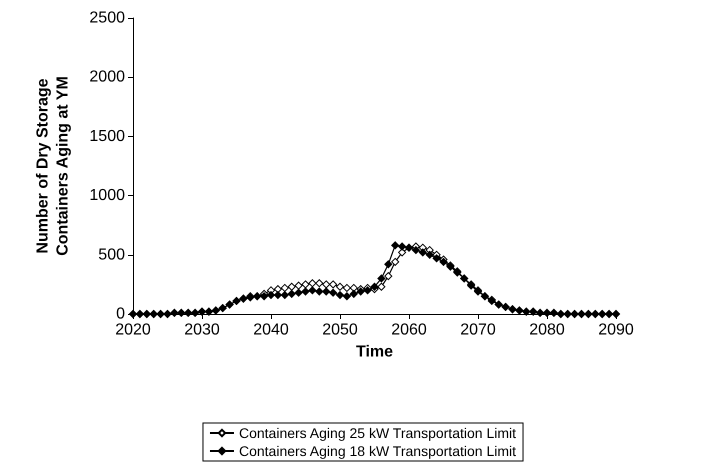 This screenshot has width=726, height=469. I want to click on legend-label: Containers Aging 25 kW Transportation Limit, so click(377, 433).